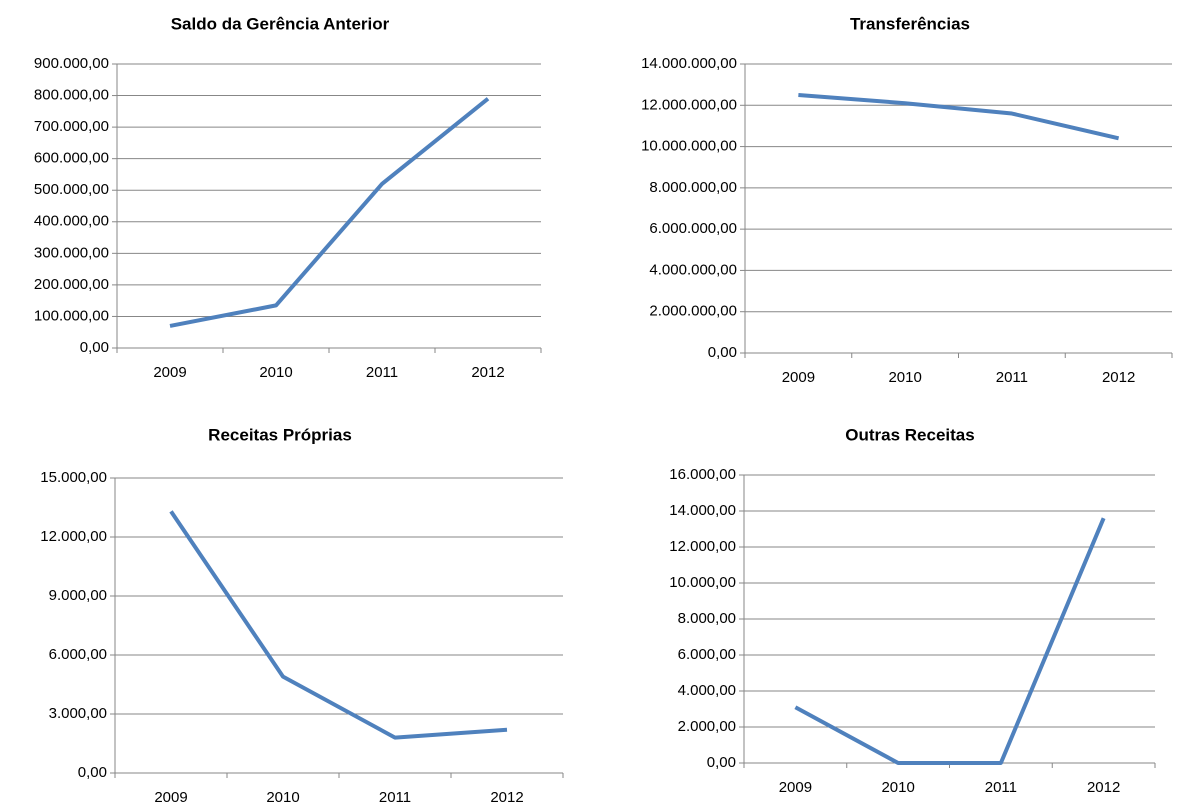  I want to click on y-tick-label: 16.000,00, so click(702, 474).